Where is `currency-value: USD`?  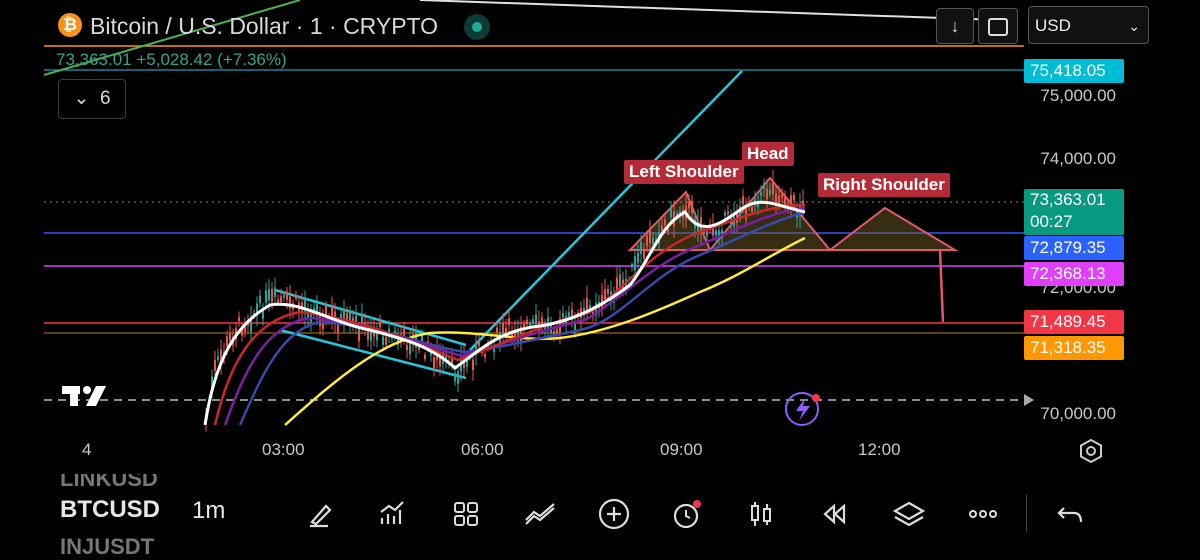 currency-value: USD is located at coordinates (1053, 25).